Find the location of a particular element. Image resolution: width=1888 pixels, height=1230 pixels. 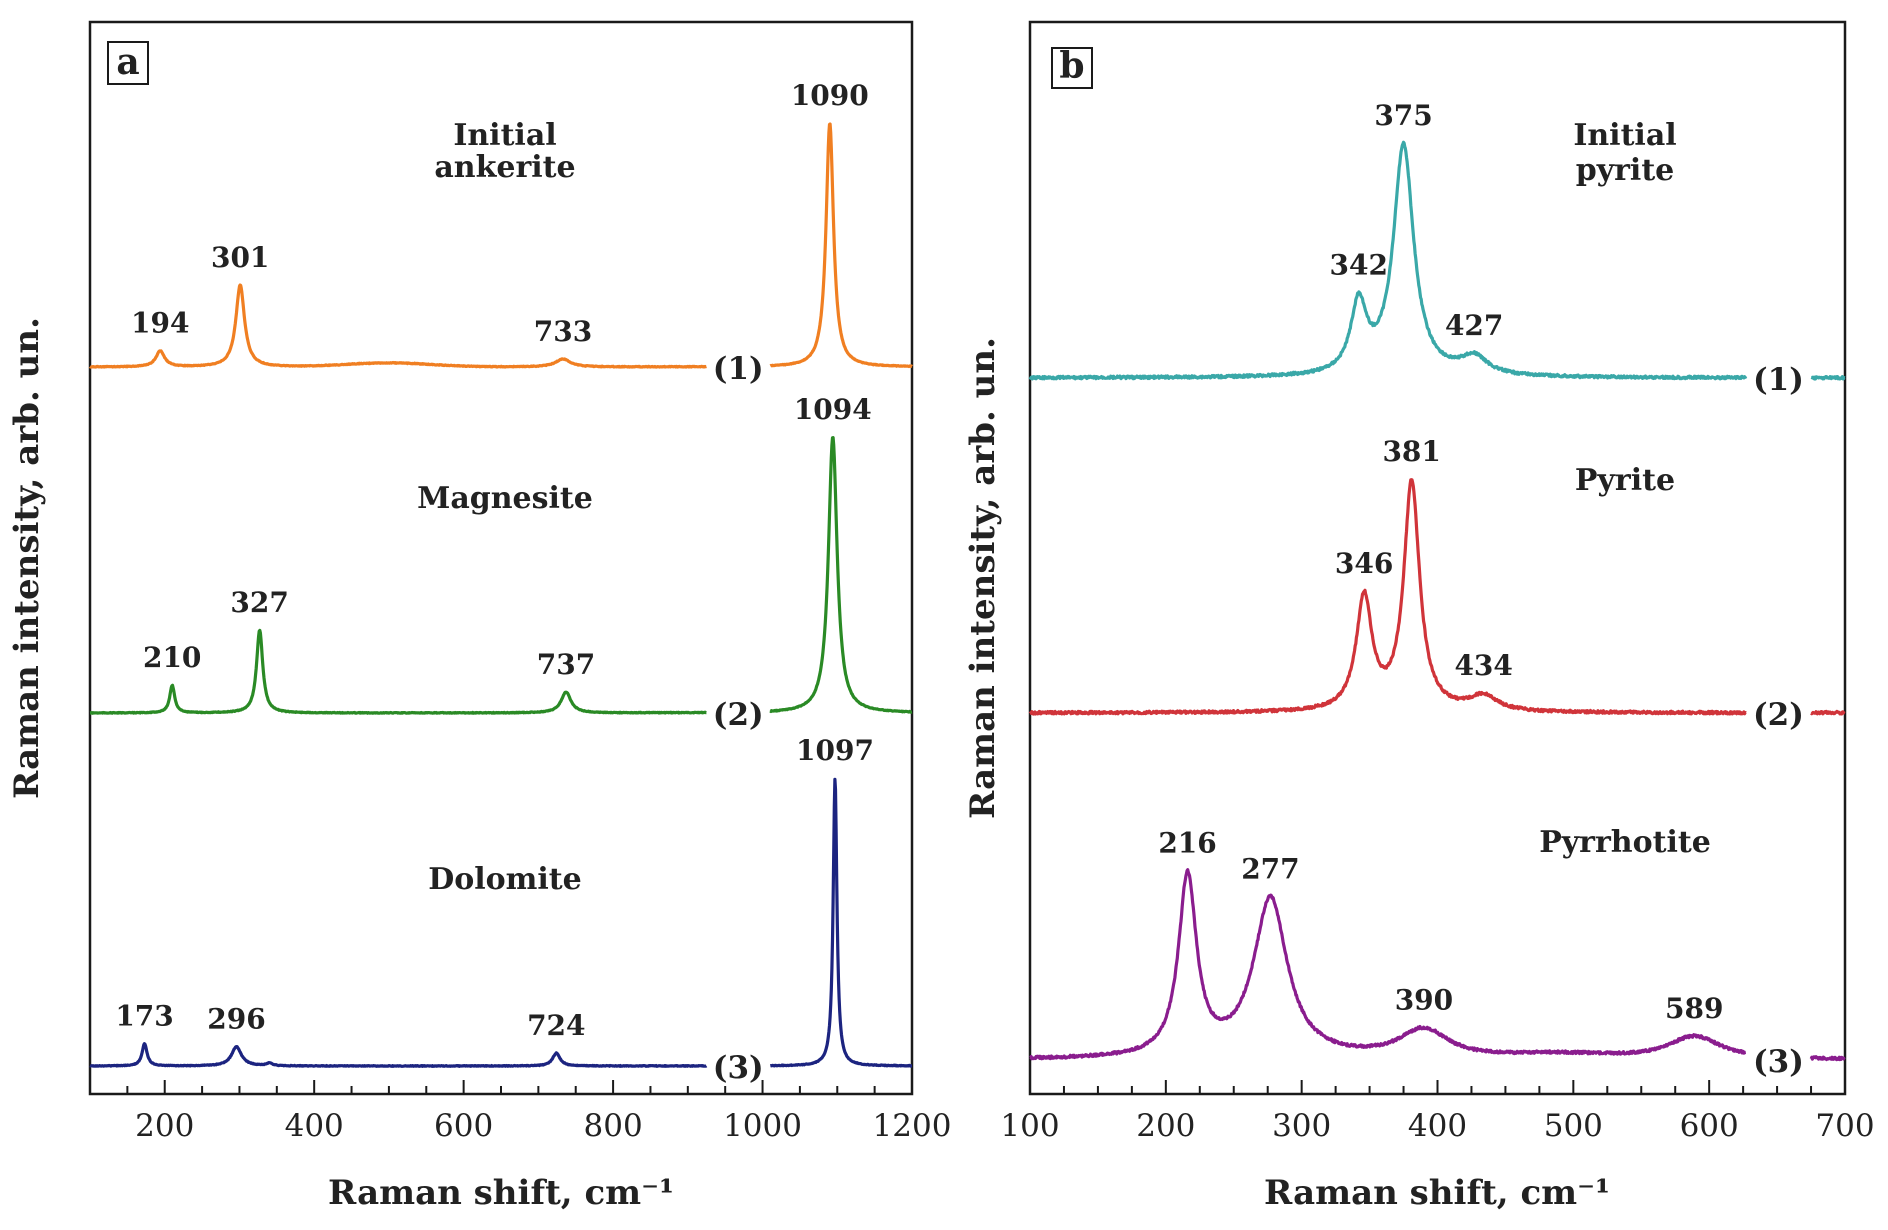

peak-label: 1097 is located at coordinates (835, 750).